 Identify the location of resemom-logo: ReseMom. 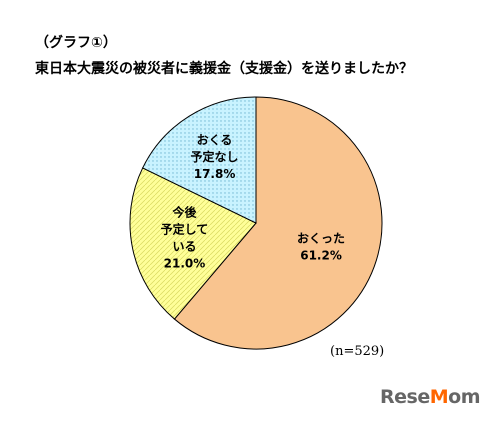
(430, 397).